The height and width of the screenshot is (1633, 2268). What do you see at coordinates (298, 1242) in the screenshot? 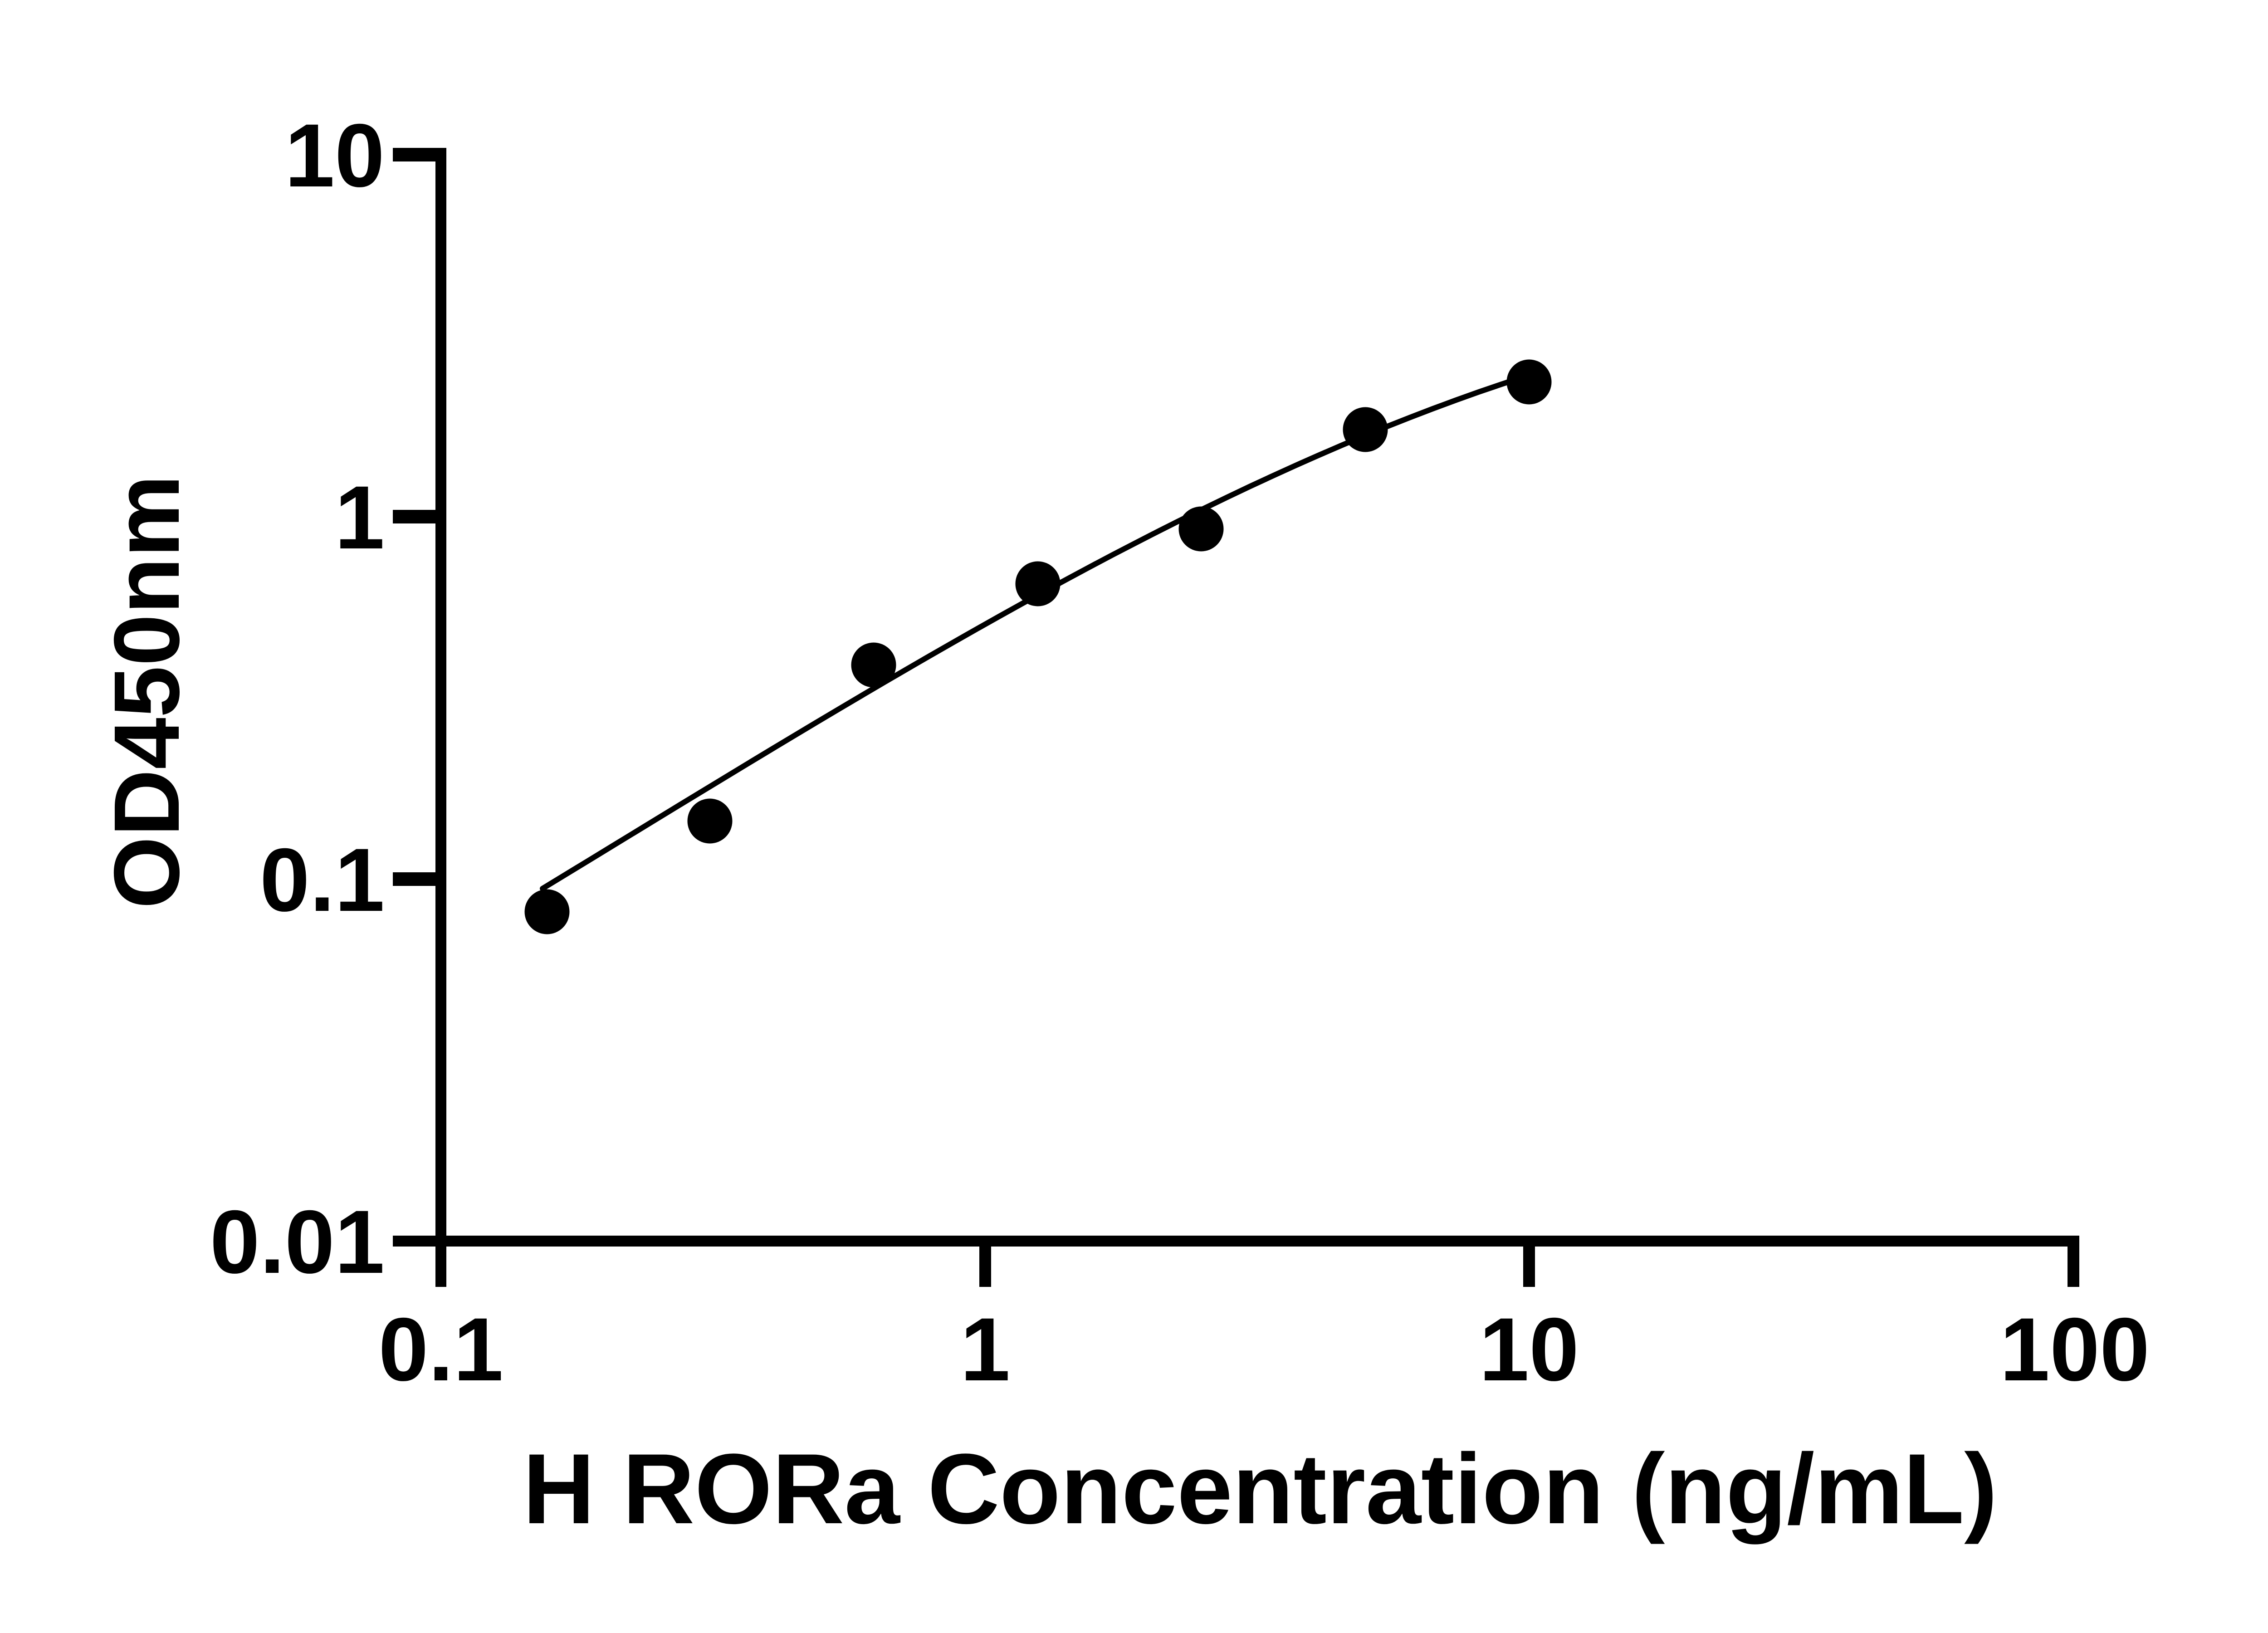
I see `svg-text: 0.01` at bounding box center [298, 1242].